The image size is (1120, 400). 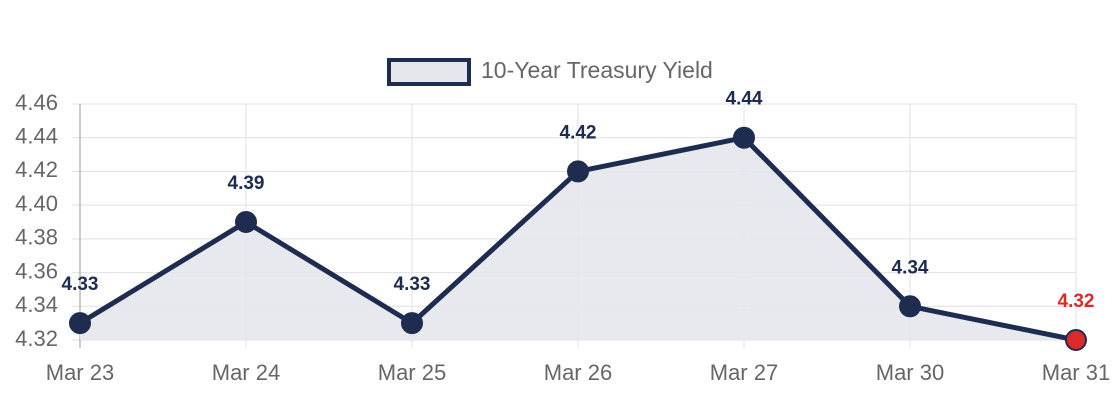 I want to click on x-tick-label: Mar 31, so click(x=1076, y=372).